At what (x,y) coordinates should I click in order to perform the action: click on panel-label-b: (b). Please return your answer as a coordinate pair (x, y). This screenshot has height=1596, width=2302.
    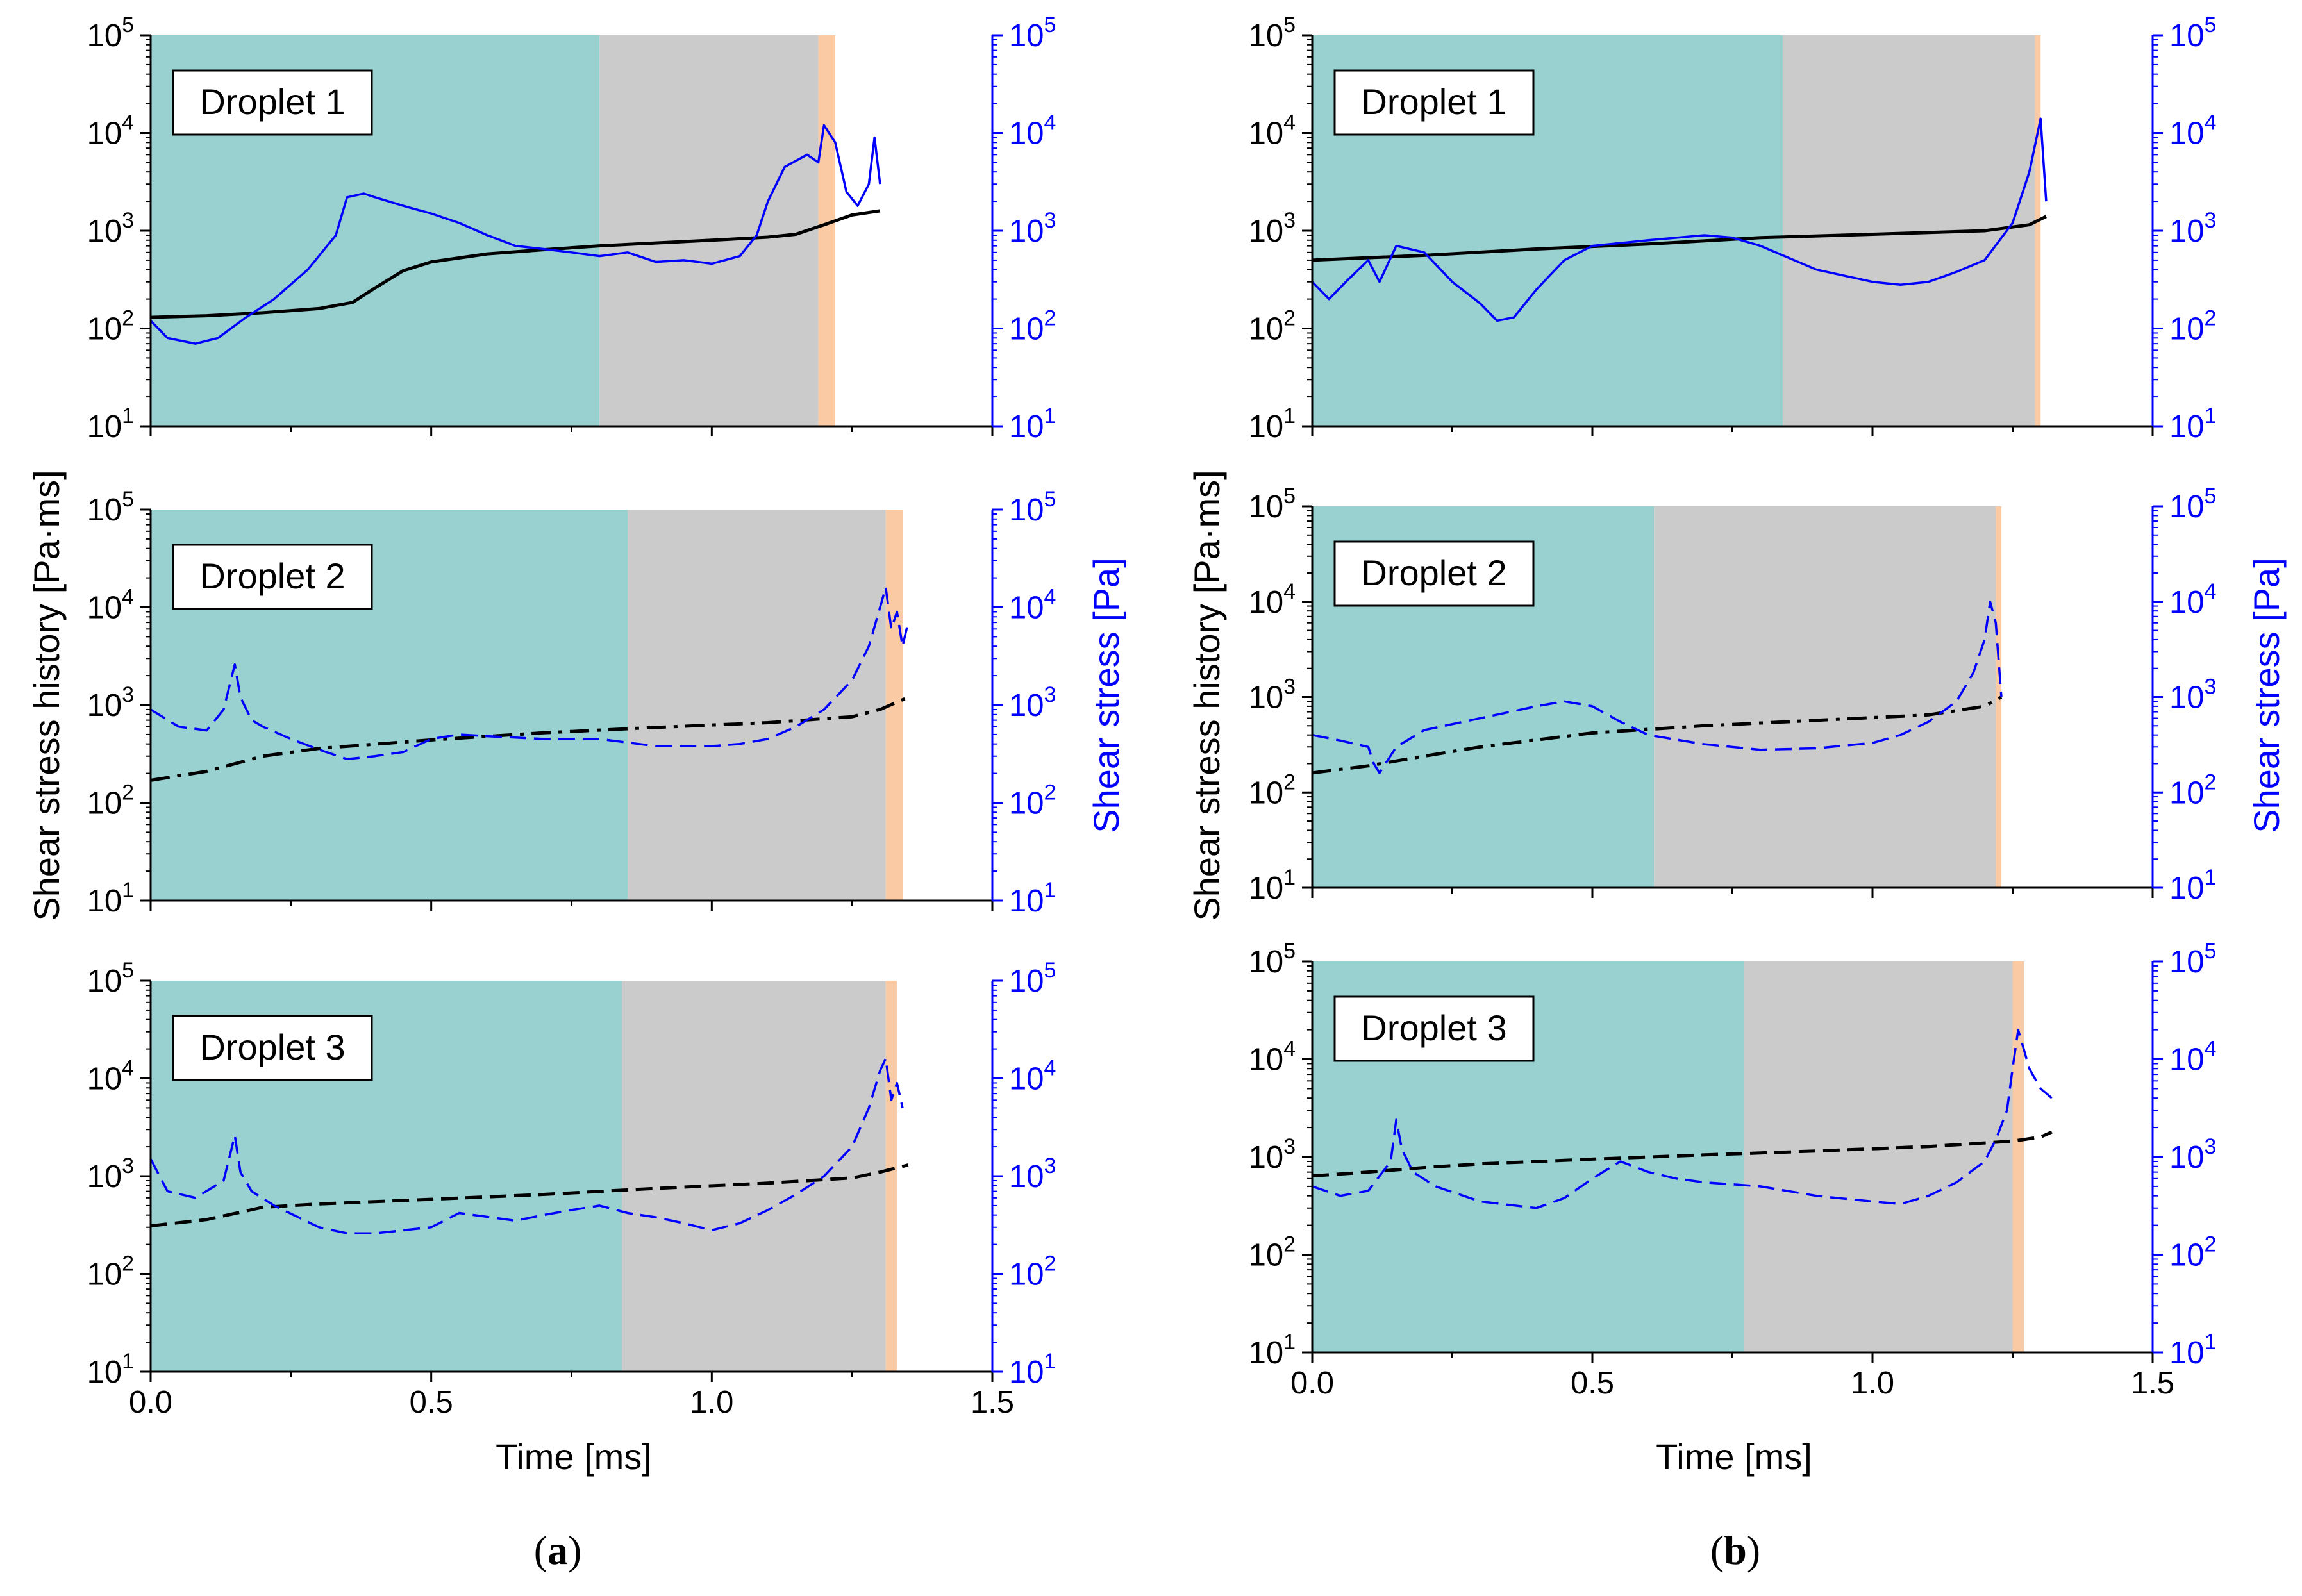
    Looking at the image, I should click on (1735, 1550).